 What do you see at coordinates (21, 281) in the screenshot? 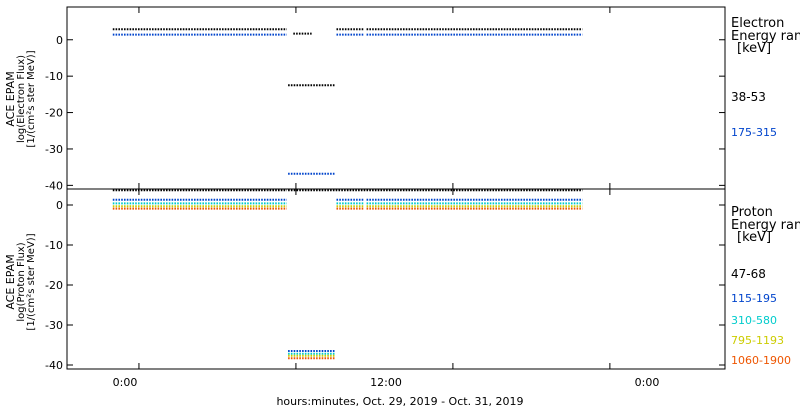
I see `proton-ylabel-line2: log(Proton Flux)` at bounding box center [21, 281].